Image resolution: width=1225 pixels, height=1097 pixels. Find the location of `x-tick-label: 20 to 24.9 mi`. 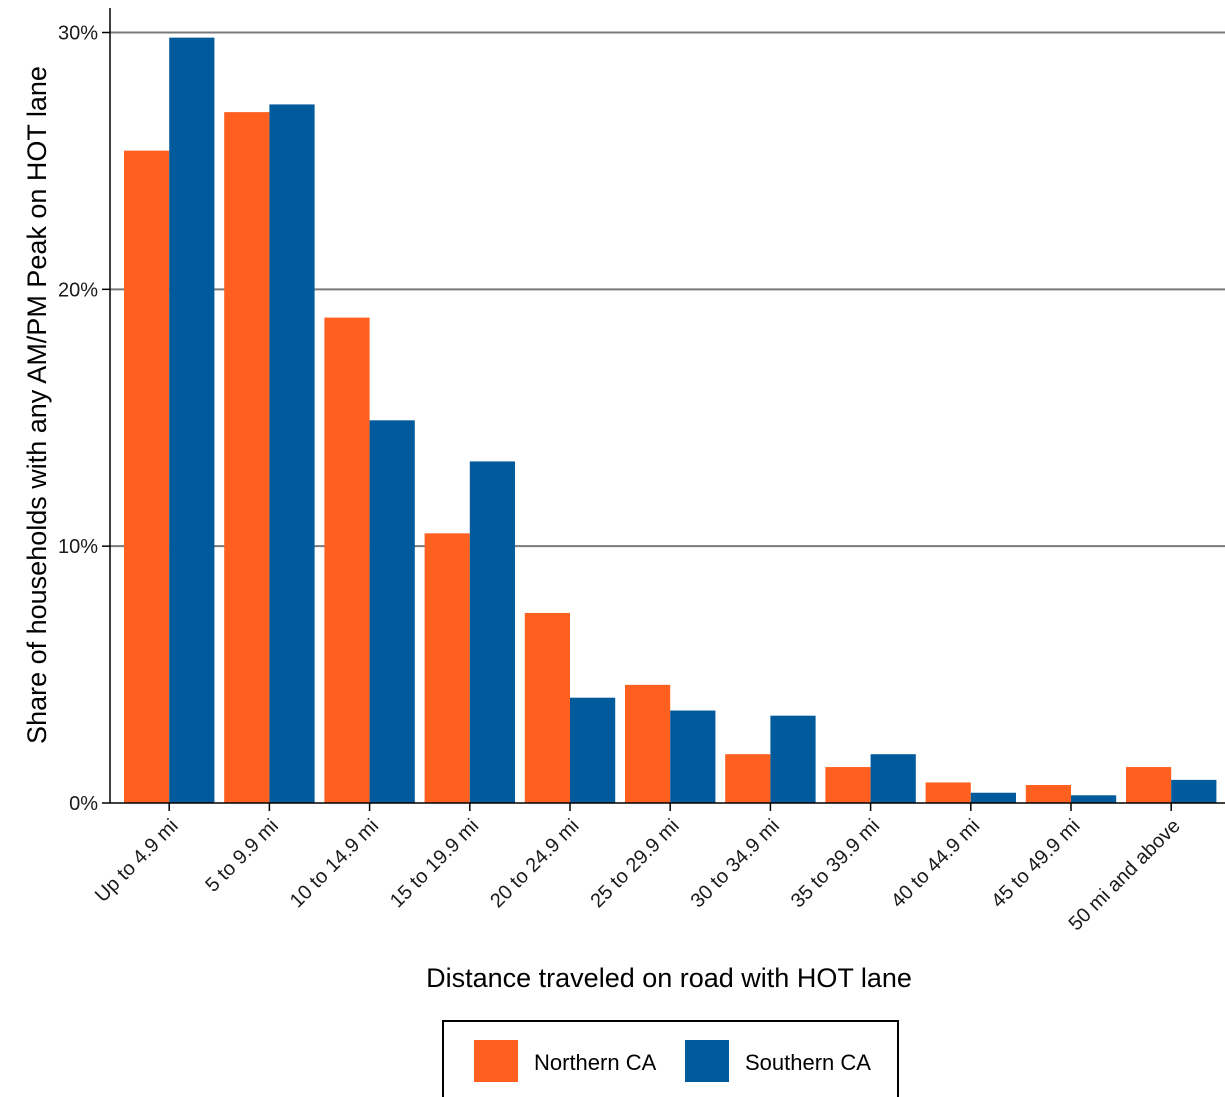

x-tick-label: 20 to 24.9 mi is located at coordinates (534, 863).